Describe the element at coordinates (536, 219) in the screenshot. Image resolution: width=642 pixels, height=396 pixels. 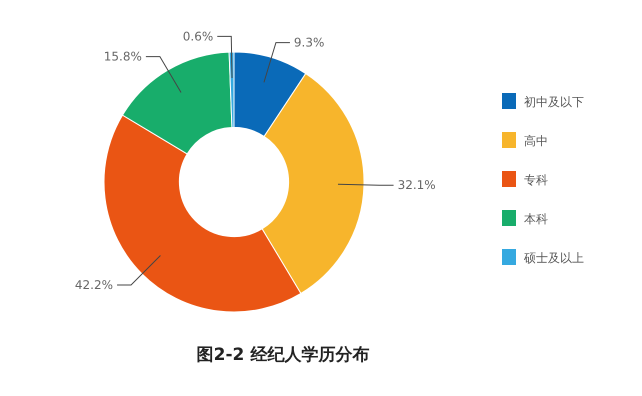
I see `legend-label: 本科` at that location.